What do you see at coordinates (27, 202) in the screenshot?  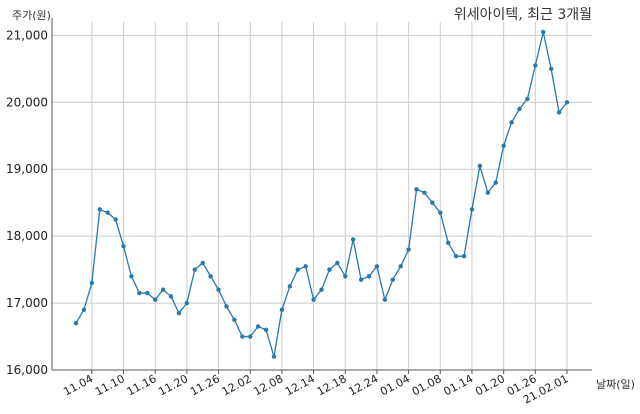 I see `y-tick-labels: 16,000 17,000 18,000 19,000 20,000 21,000` at bounding box center [27, 202].